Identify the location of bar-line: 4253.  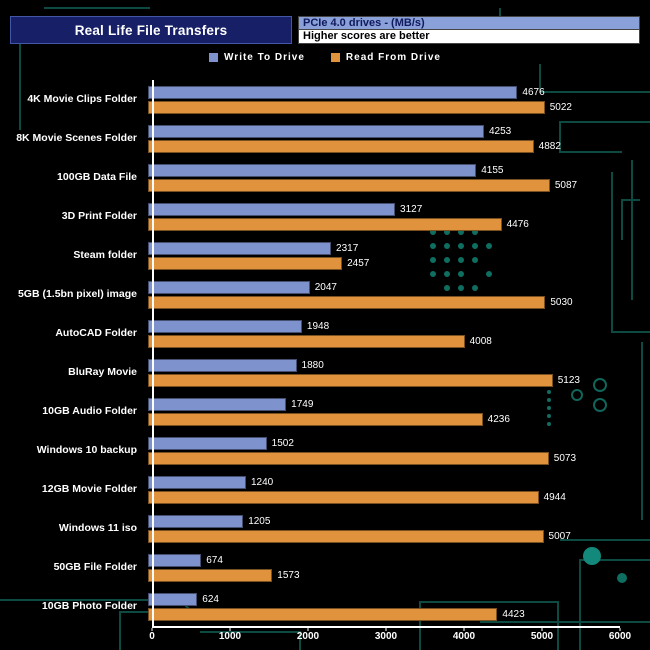
(385, 131).